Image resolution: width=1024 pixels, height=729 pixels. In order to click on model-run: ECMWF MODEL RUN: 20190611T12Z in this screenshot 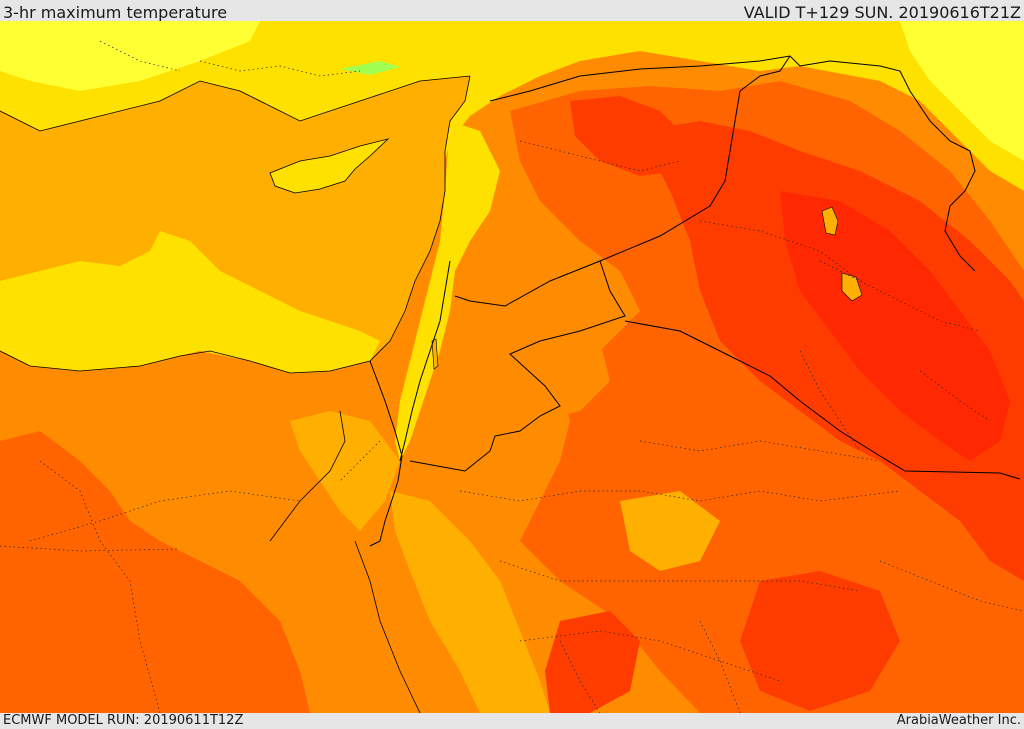, I will do `click(123, 720)`.